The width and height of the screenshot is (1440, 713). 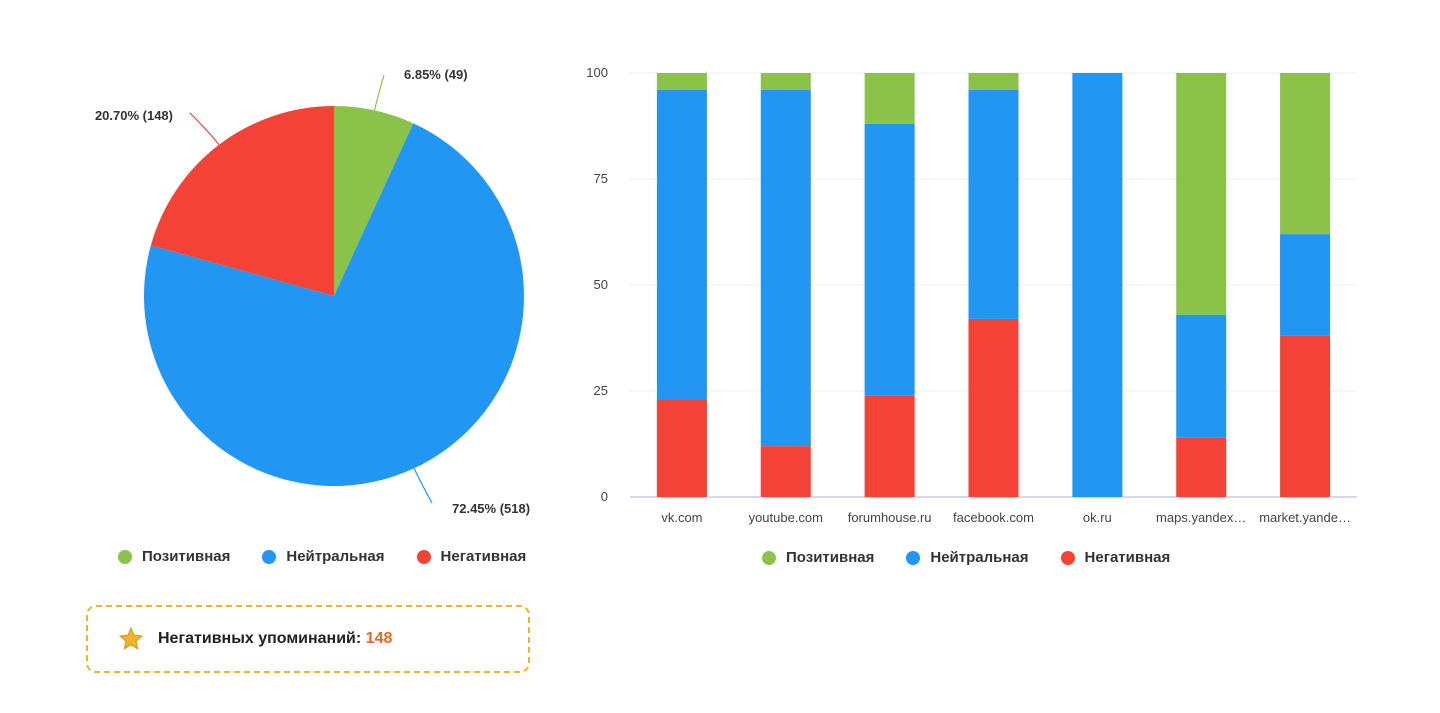 What do you see at coordinates (681, 517) in the screenshot?
I see `x-tick-label: vk.com` at bounding box center [681, 517].